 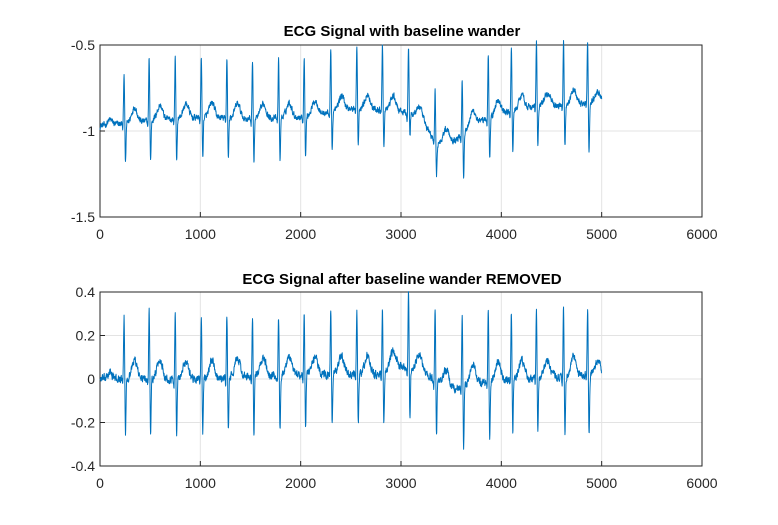 I want to click on y-tick-label: -0.4, so click(x=83, y=466).